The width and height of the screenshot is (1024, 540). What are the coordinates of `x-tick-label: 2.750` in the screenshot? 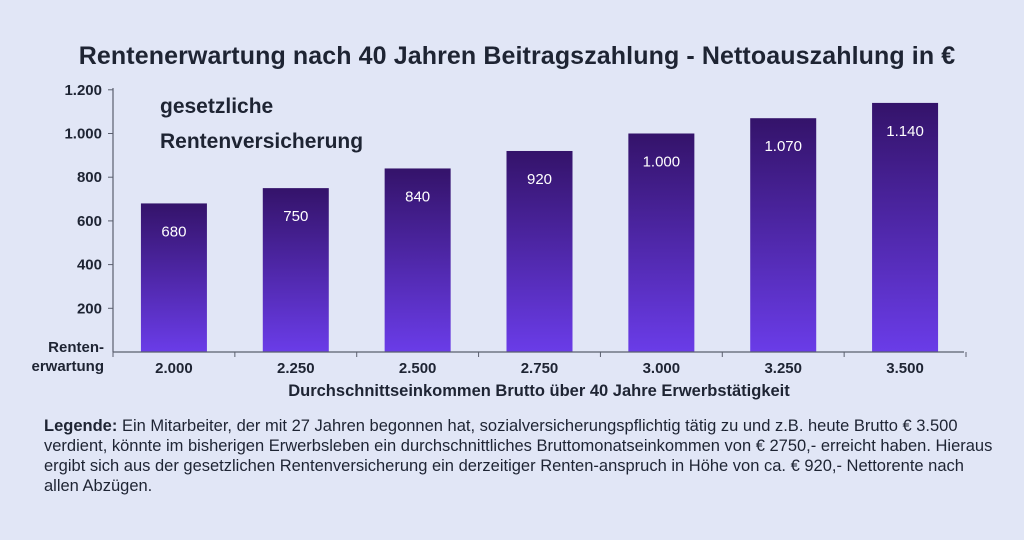 It's located at (540, 368).